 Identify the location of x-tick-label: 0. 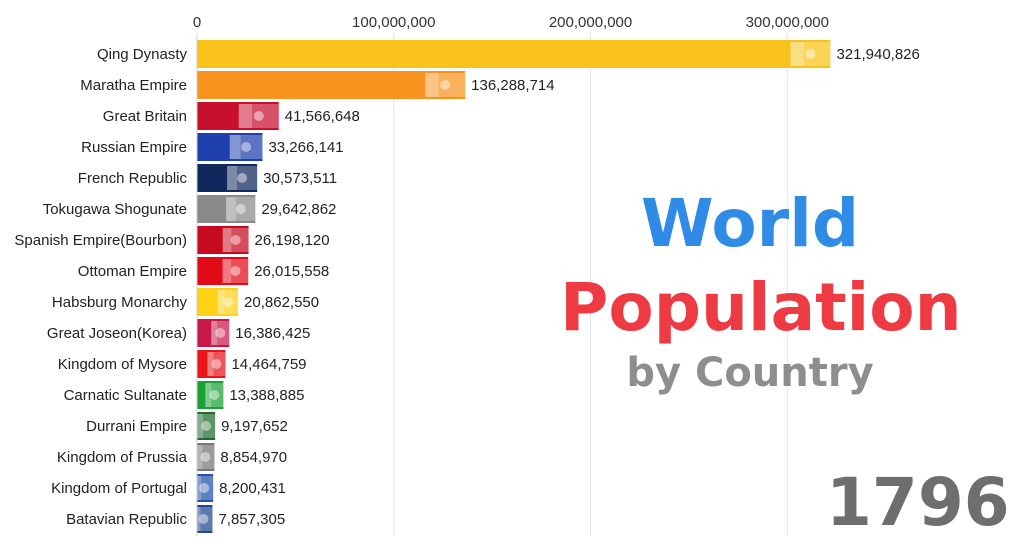
(197, 22).